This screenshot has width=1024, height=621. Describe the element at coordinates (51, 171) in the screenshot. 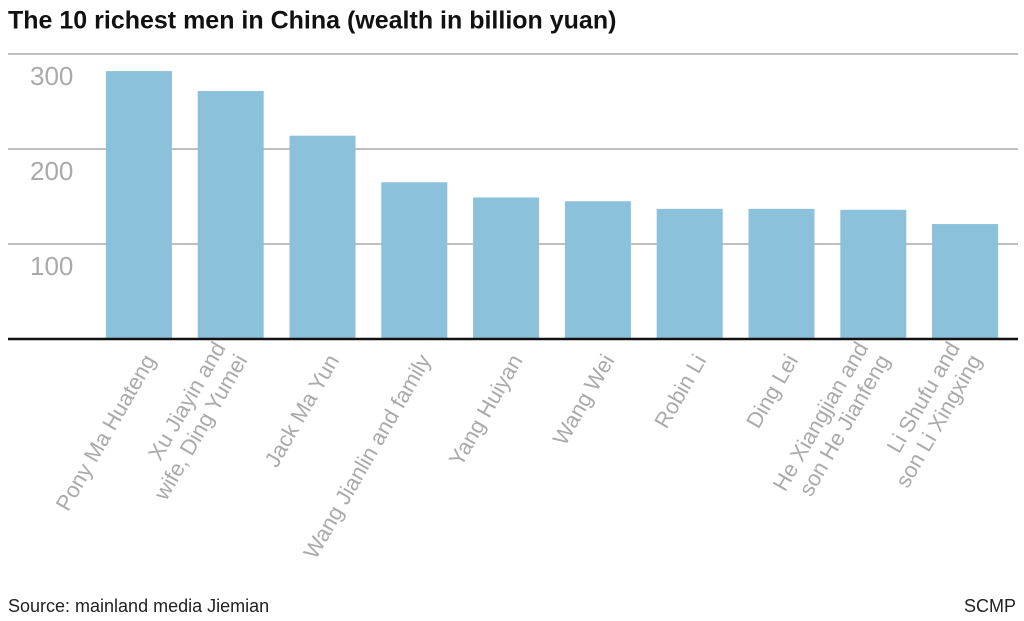

I see `y-tick-label: 200` at that location.